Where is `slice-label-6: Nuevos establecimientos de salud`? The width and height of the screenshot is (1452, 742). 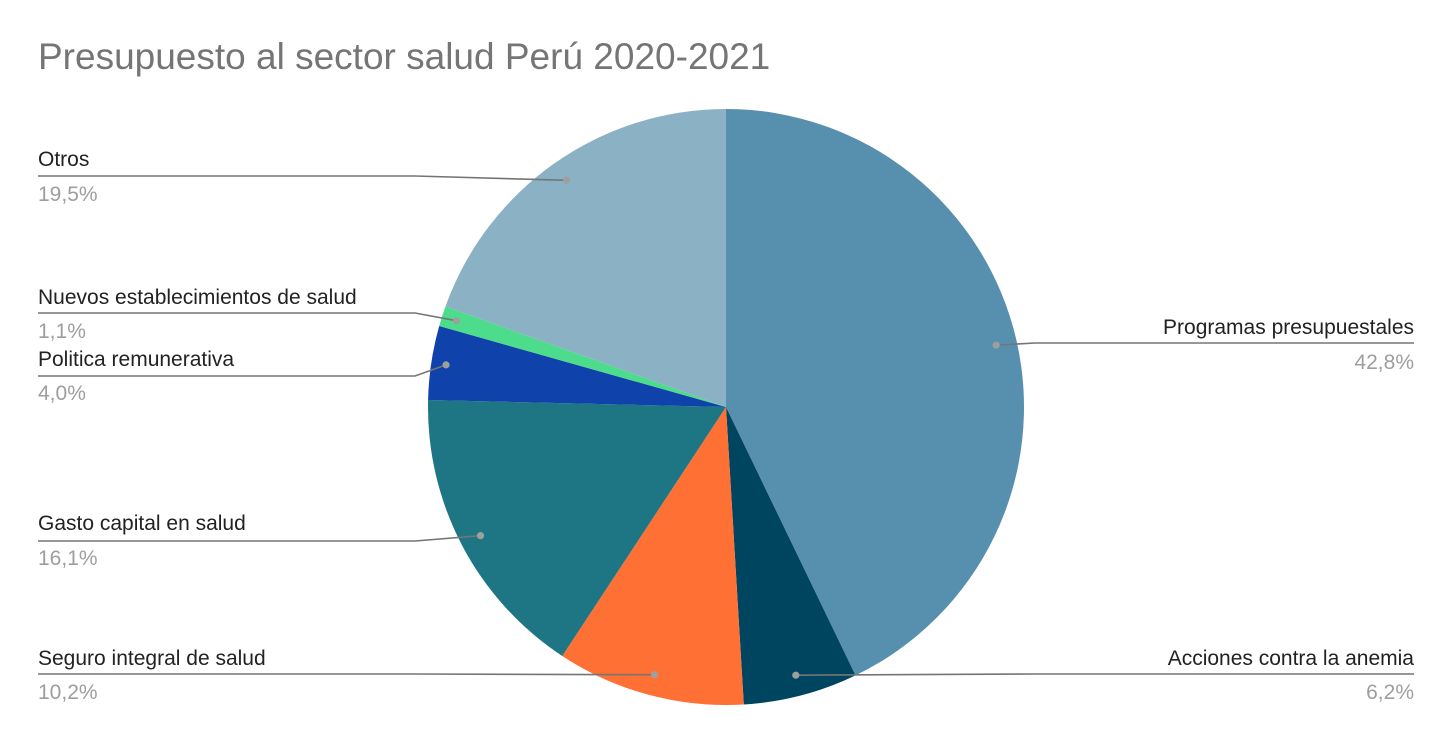 slice-label-6: Nuevos establecimientos de salud is located at coordinates (197, 297).